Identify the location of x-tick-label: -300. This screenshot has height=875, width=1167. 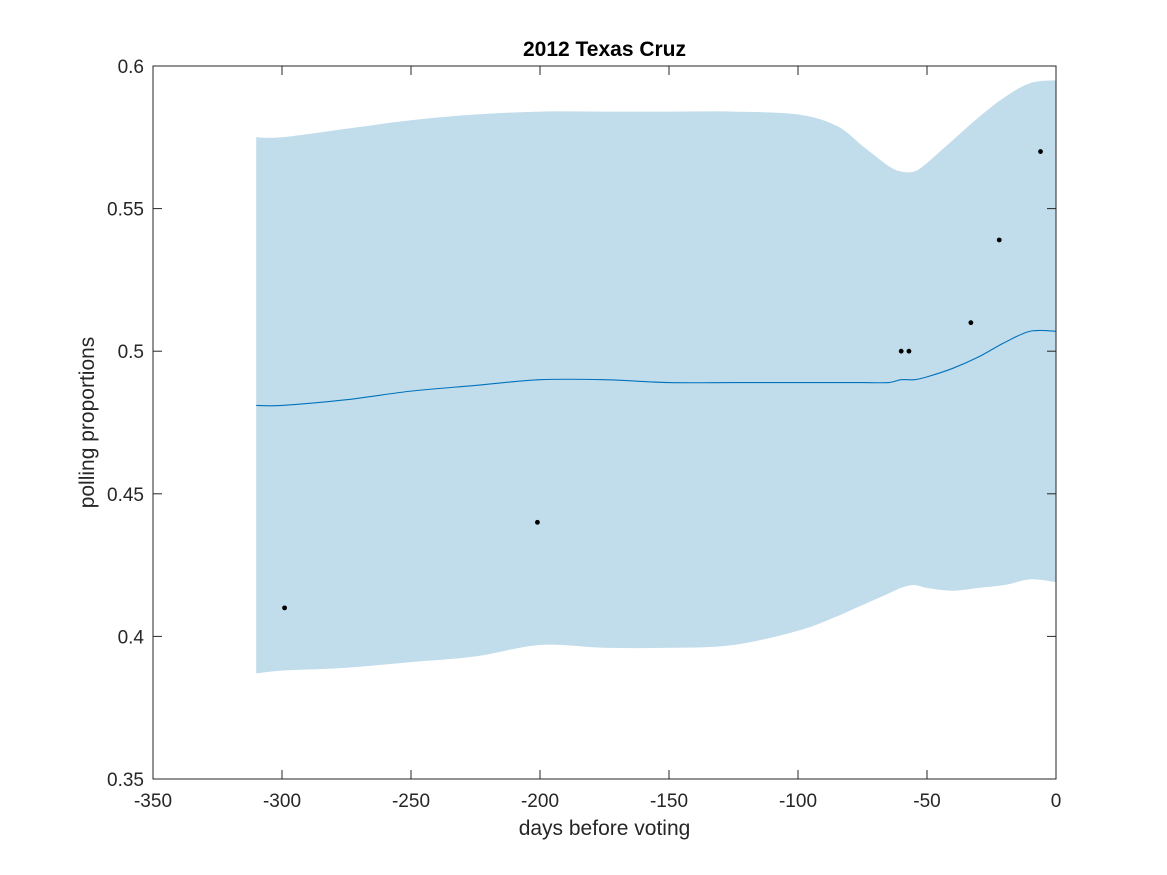
(282, 801).